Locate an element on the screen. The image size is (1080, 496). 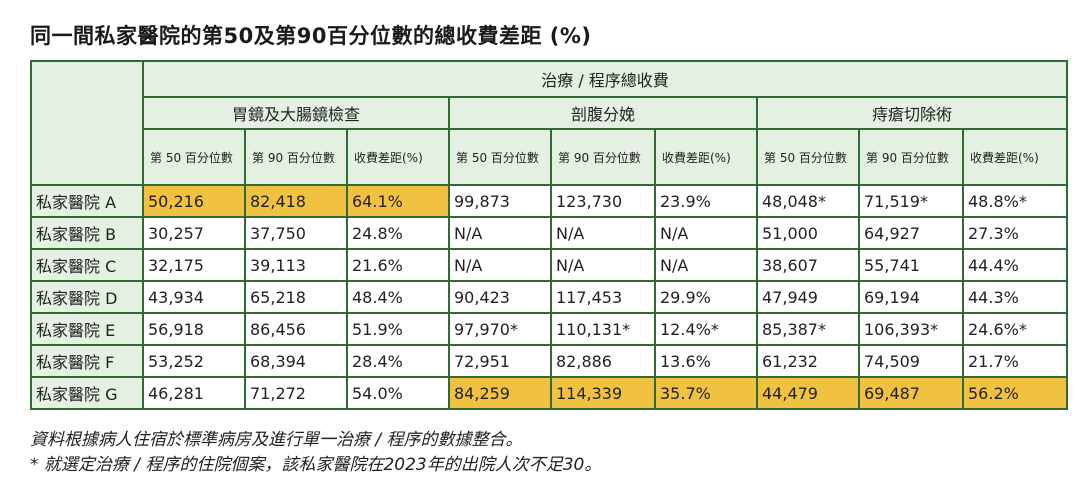
group-header: 治療 / 程序總收費 is located at coordinates (605, 79).